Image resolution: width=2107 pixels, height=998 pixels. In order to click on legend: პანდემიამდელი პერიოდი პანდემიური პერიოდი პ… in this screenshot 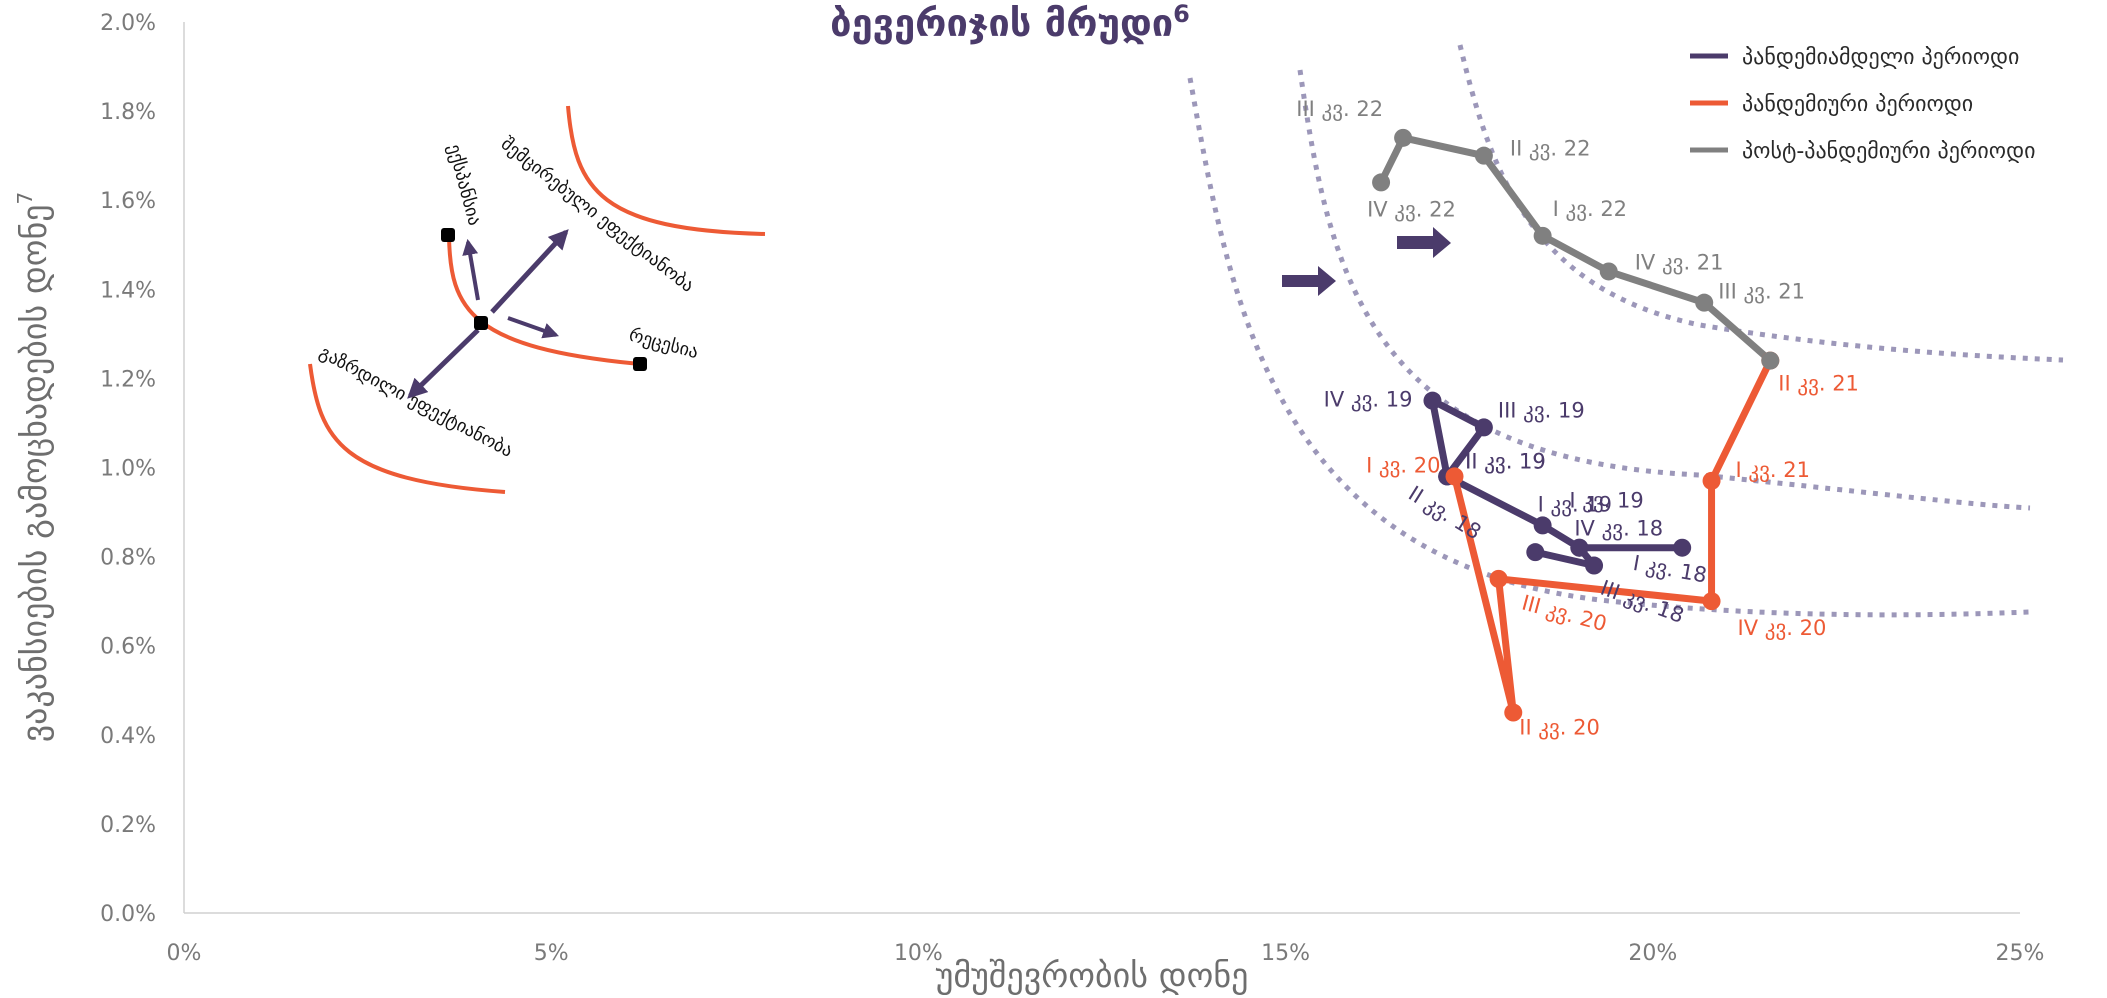, I will do `click(1862, 104)`.